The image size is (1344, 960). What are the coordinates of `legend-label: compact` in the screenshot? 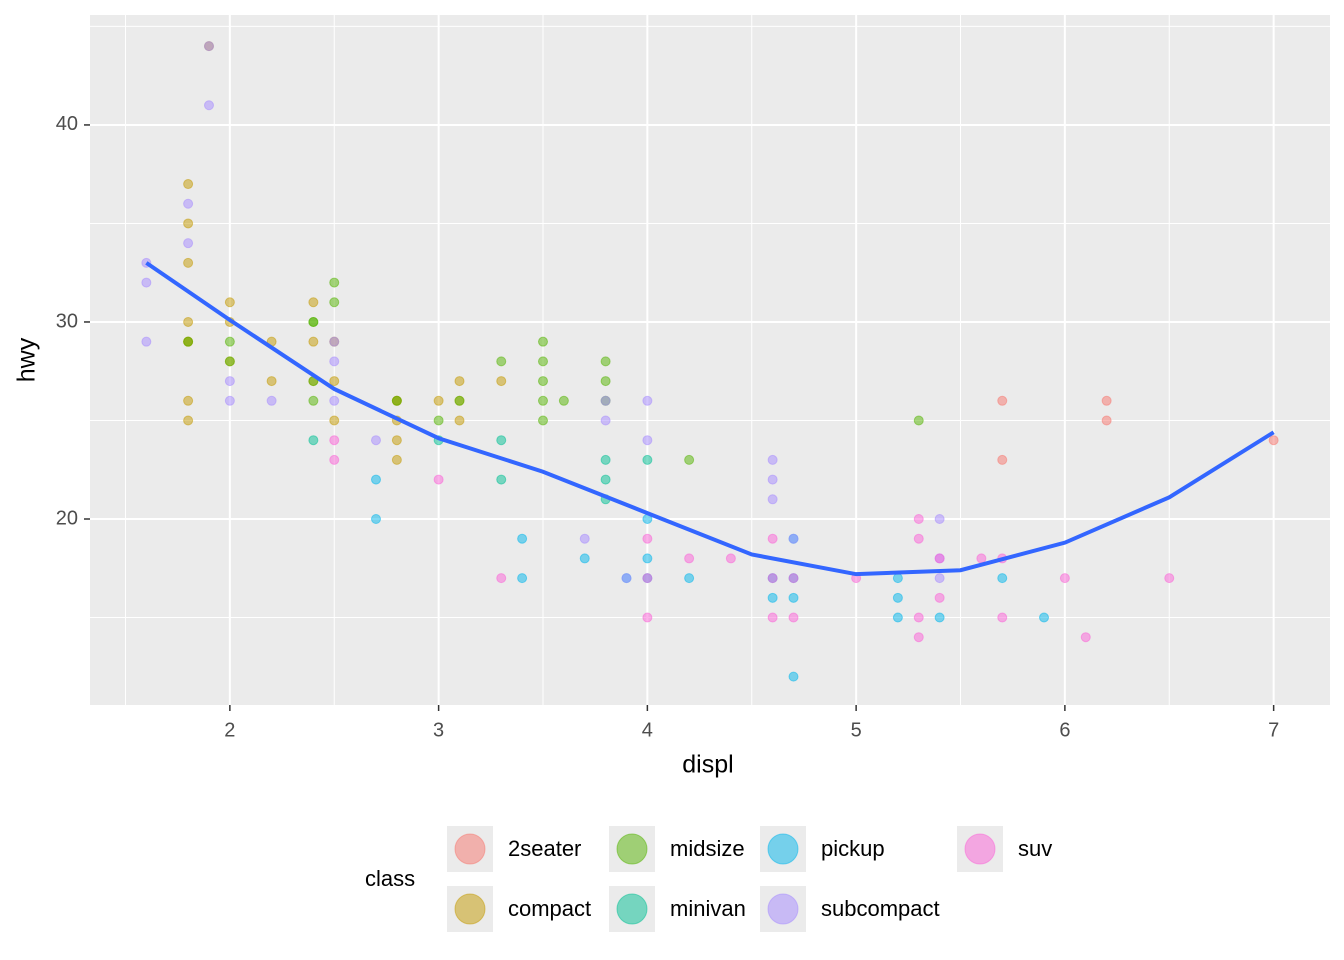 It's located at (549, 908).